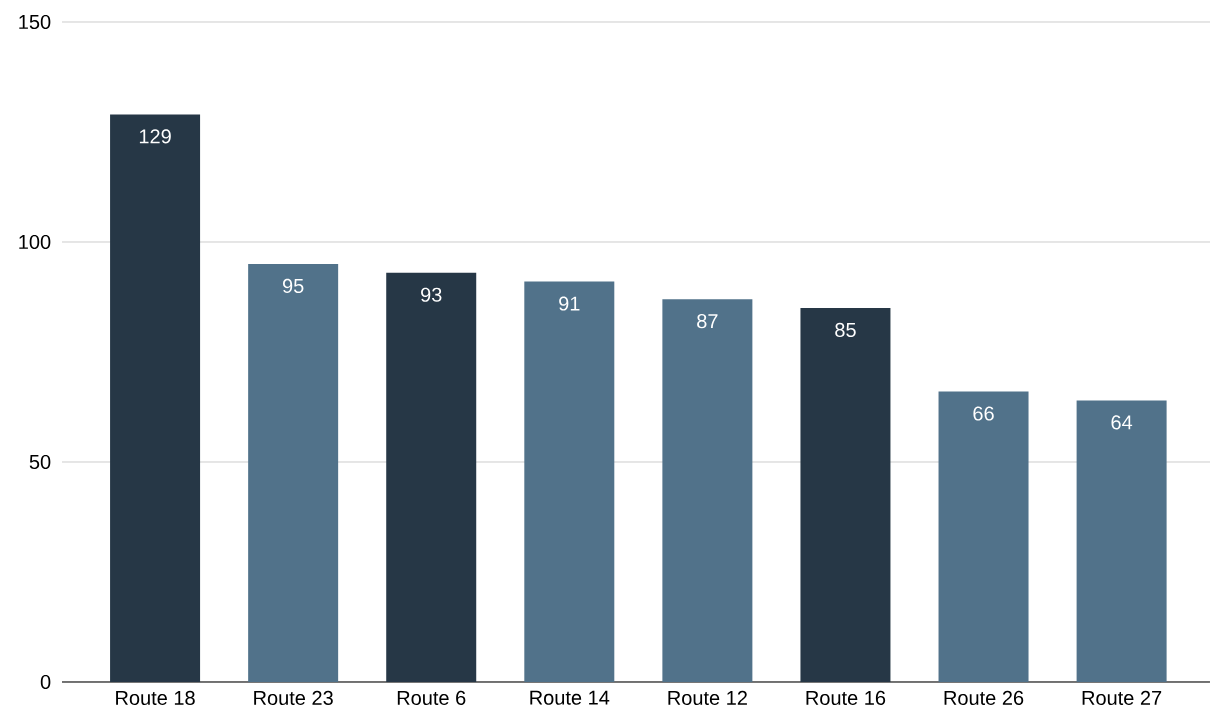  Describe the element at coordinates (431, 294) in the screenshot. I see `data-label: 93` at that location.